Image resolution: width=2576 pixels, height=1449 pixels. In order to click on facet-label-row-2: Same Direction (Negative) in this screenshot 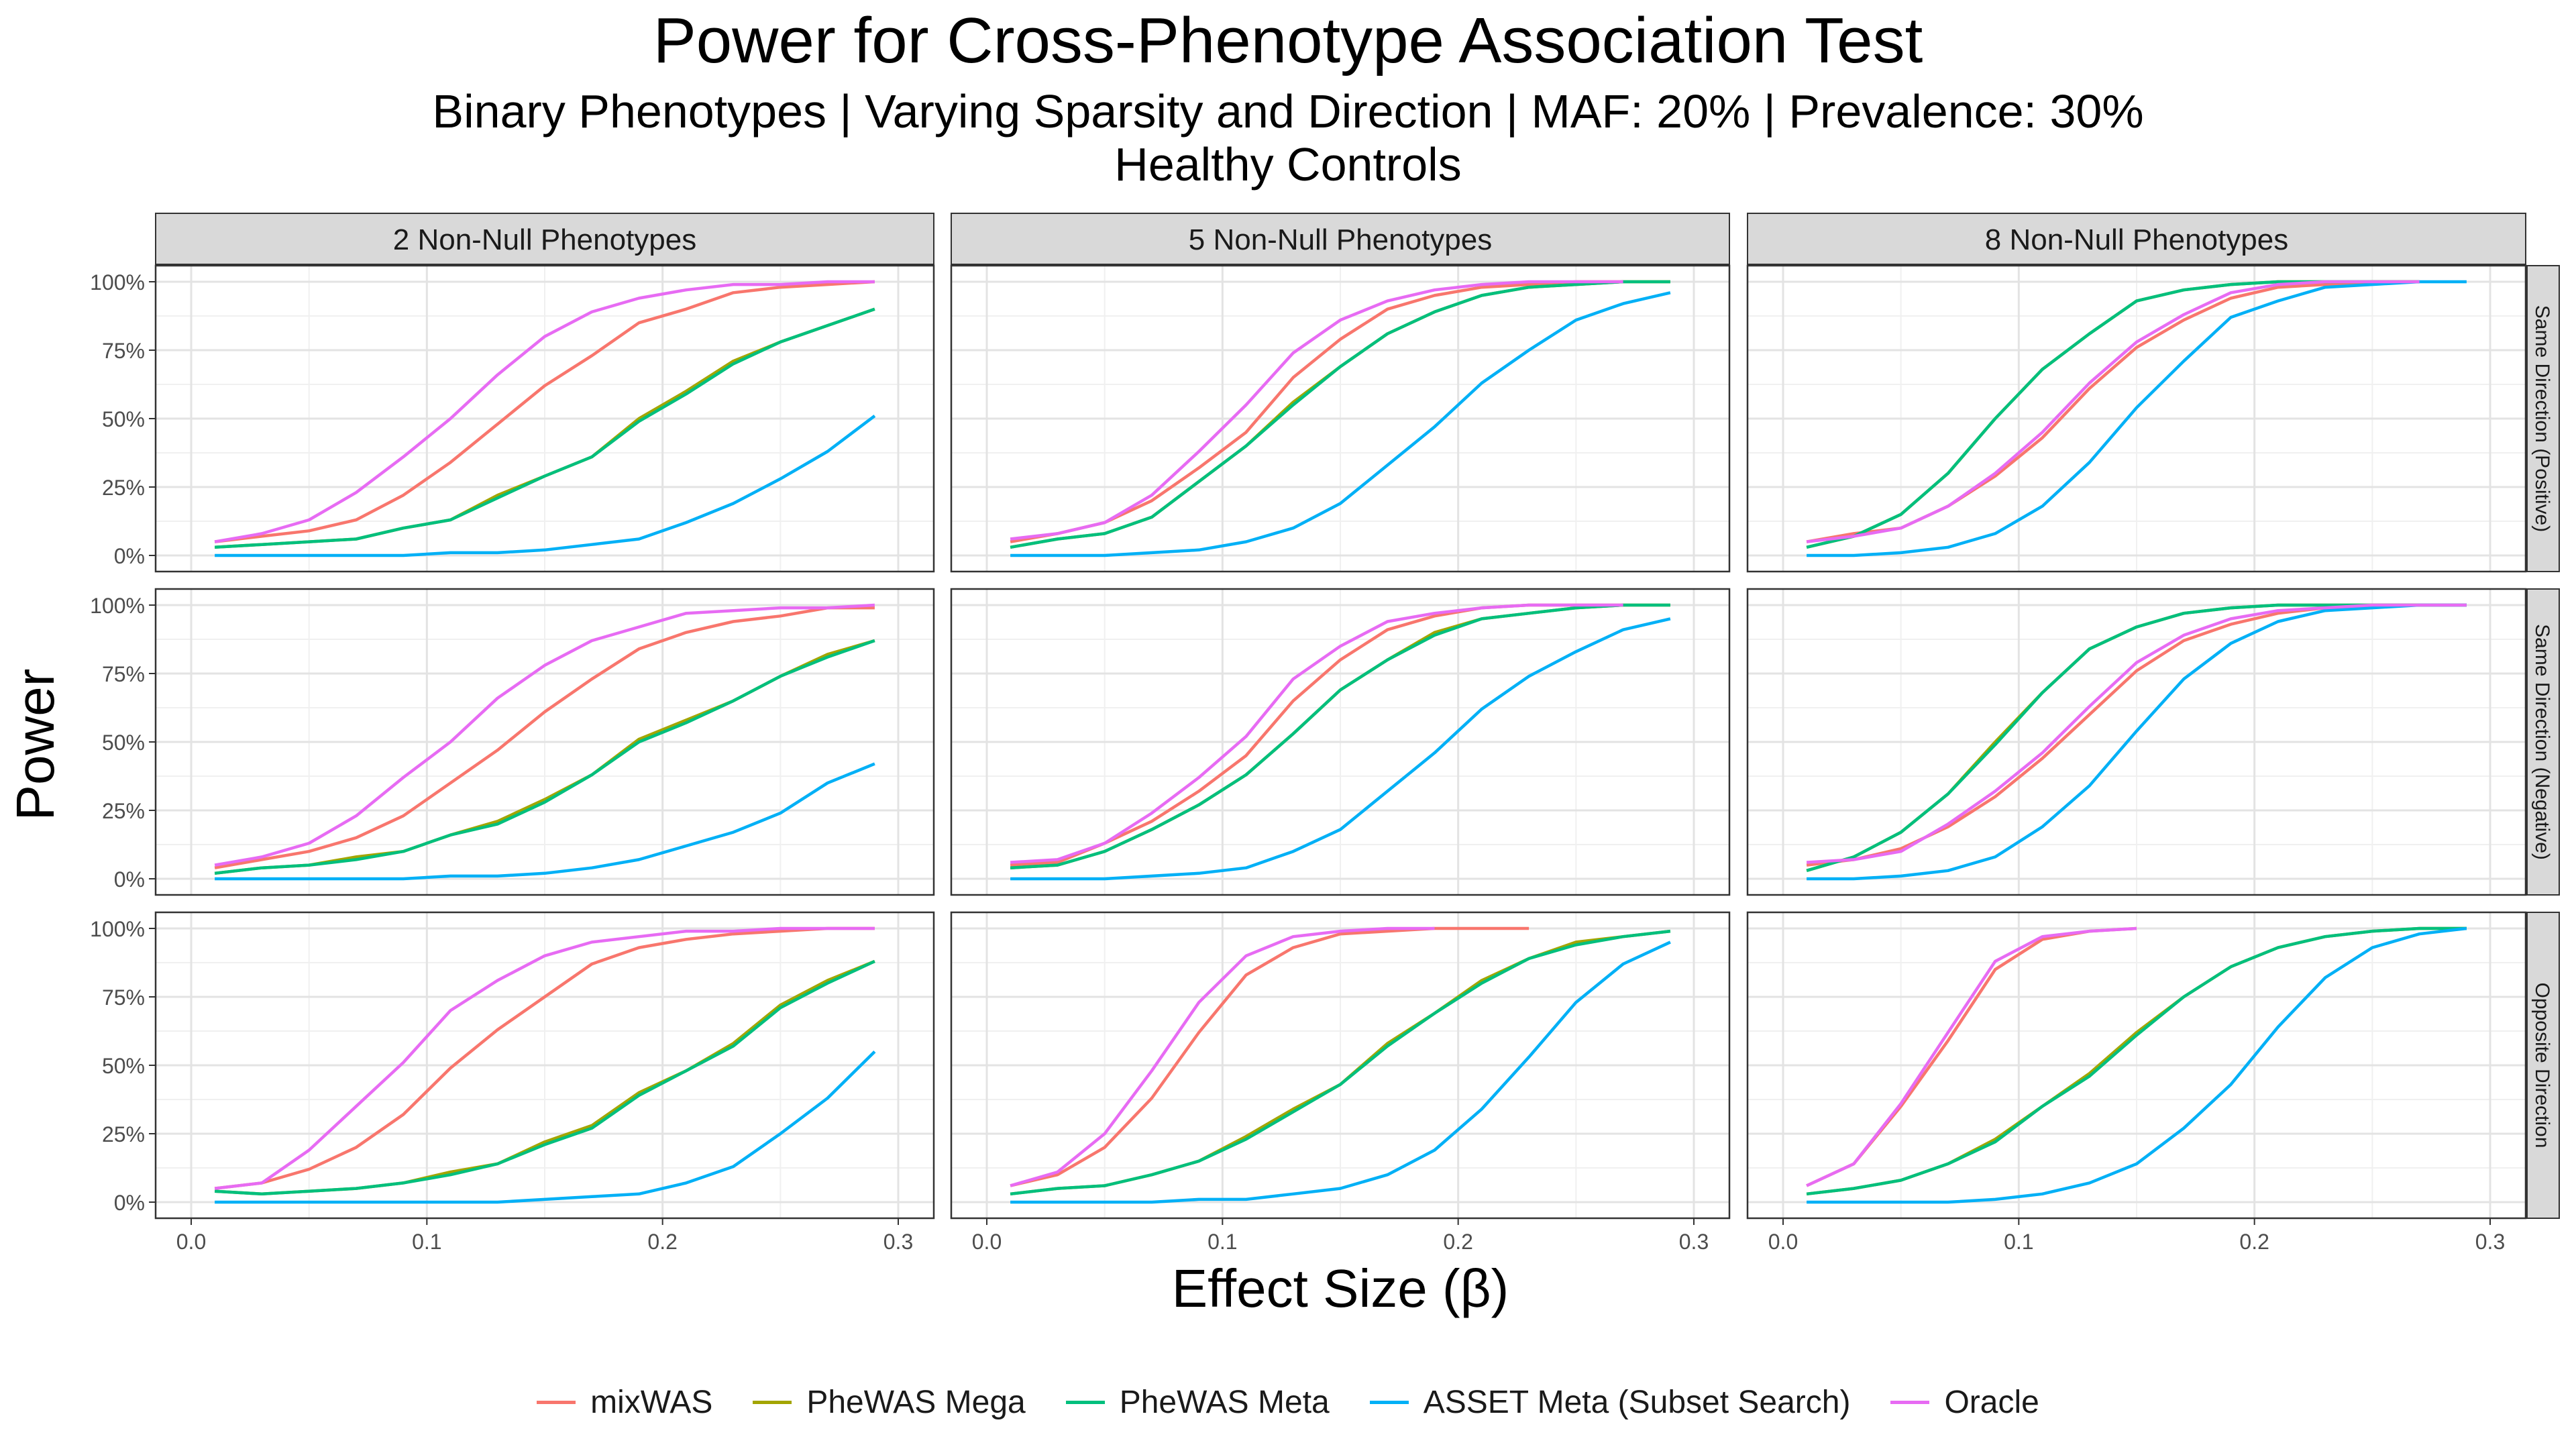, I will do `click(2542, 742)`.